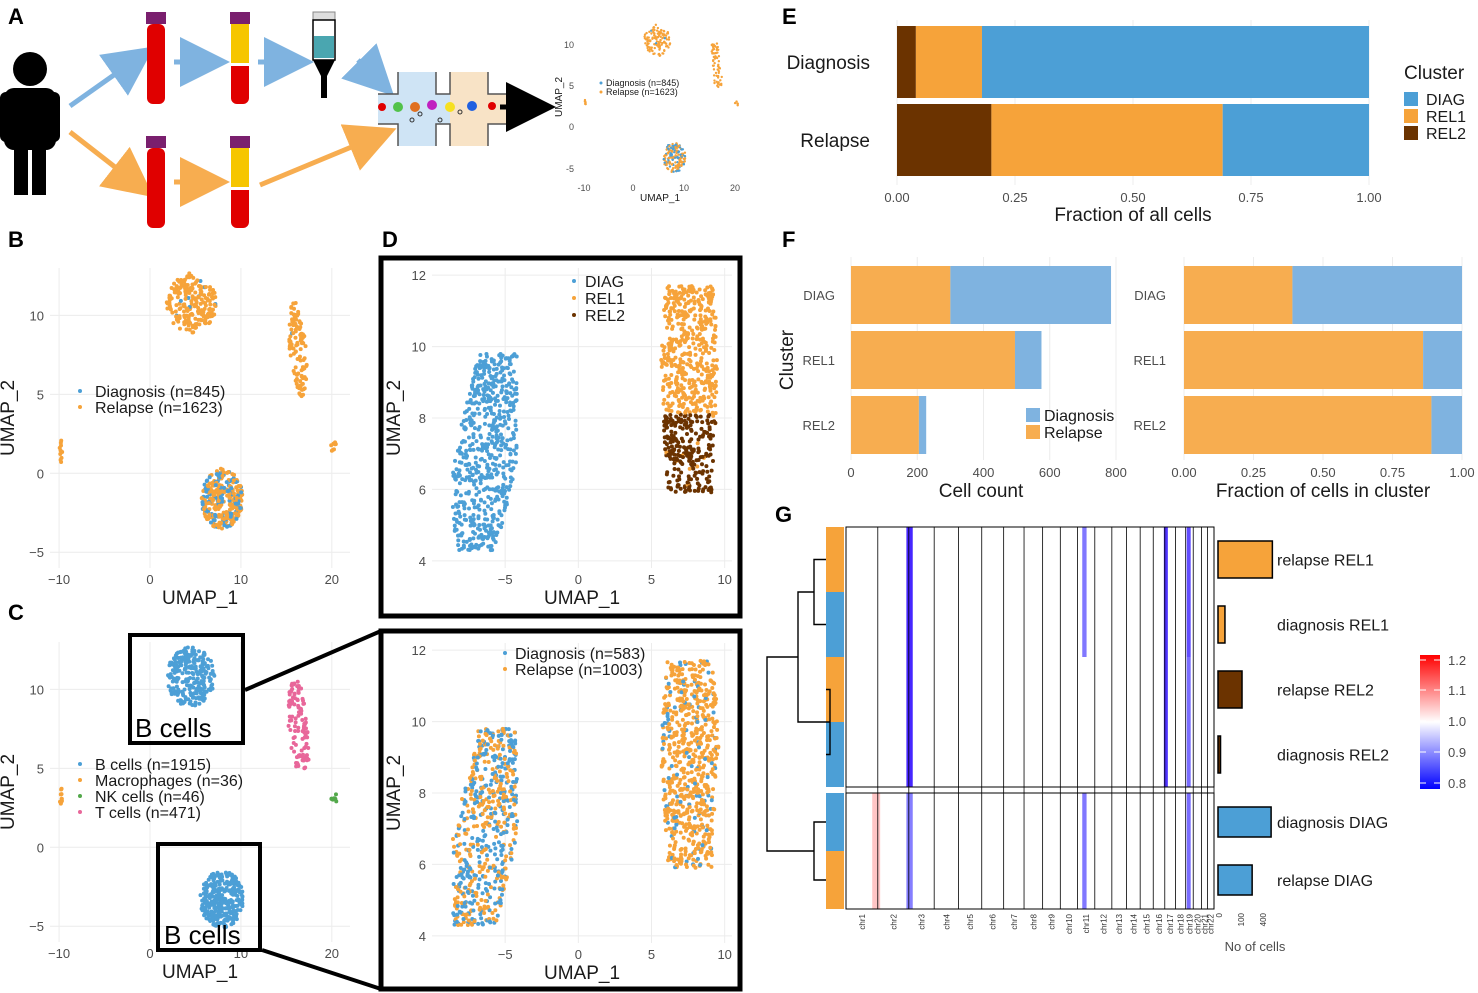 The height and width of the screenshot is (993, 1478). Describe the element at coordinates (684, 188) in the screenshot. I see `mini-xtick: 10` at that location.